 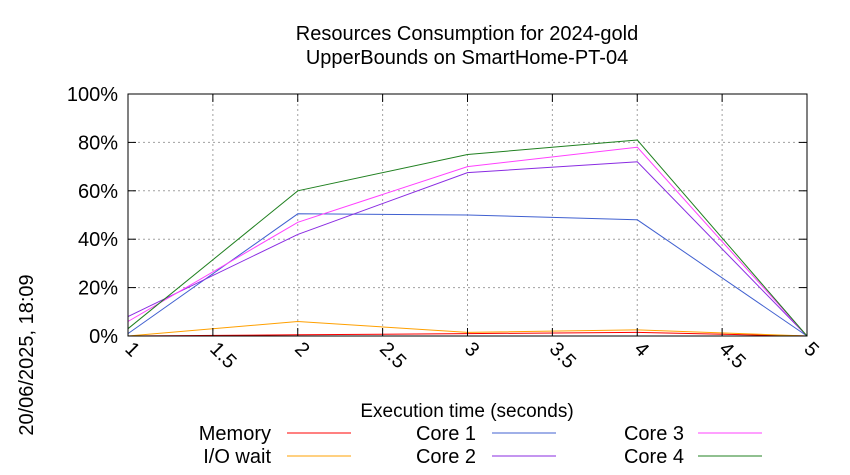 What do you see at coordinates (98, 192) in the screenshot?
I see `y-tick-label: 60%` at bounding box center [98, 192].